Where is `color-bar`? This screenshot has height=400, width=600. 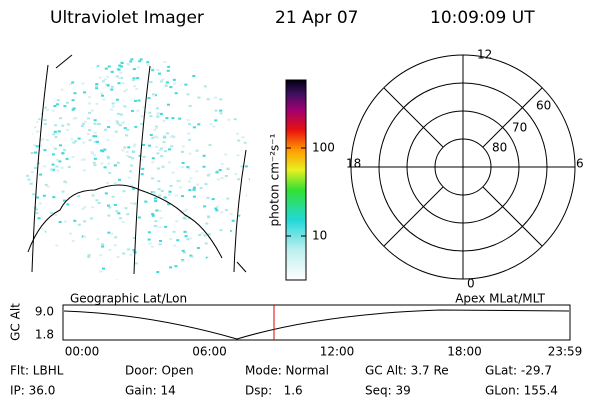 color-bar is located at coordinates (296, 180).